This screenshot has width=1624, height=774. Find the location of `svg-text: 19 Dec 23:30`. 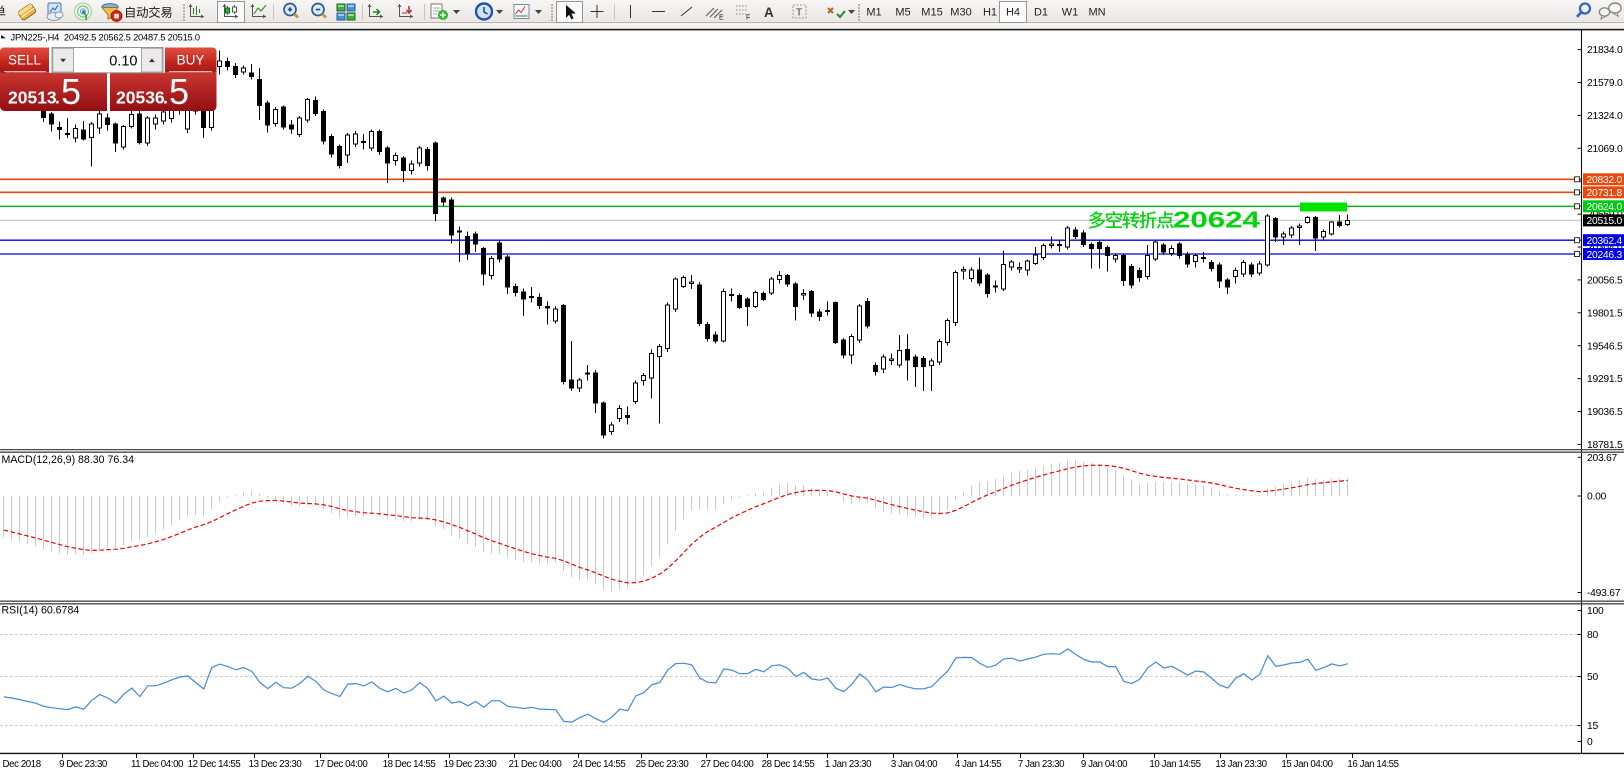

svg-text: 19 Dec 23:30 is located at coordinates (471, 764).